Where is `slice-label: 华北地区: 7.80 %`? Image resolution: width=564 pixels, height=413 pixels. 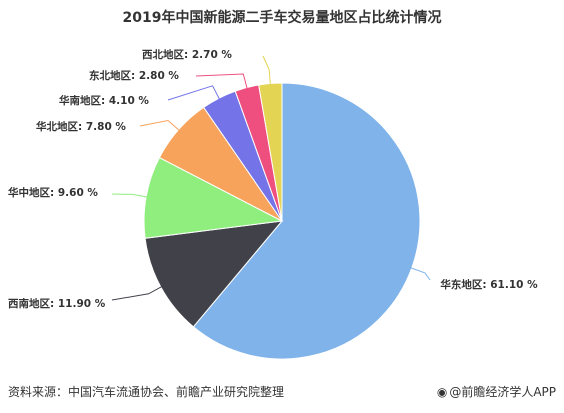 slice-label: 华北地区: 7.80 % is located at coordinates (81, 126).